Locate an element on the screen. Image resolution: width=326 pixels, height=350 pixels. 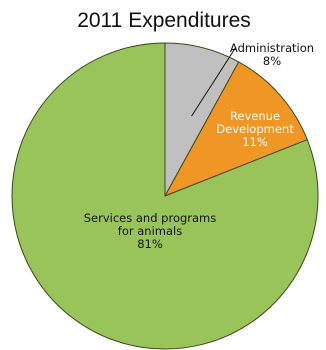
slice-label-1: Revenue Development 11% is located at coordinates (255, 129).